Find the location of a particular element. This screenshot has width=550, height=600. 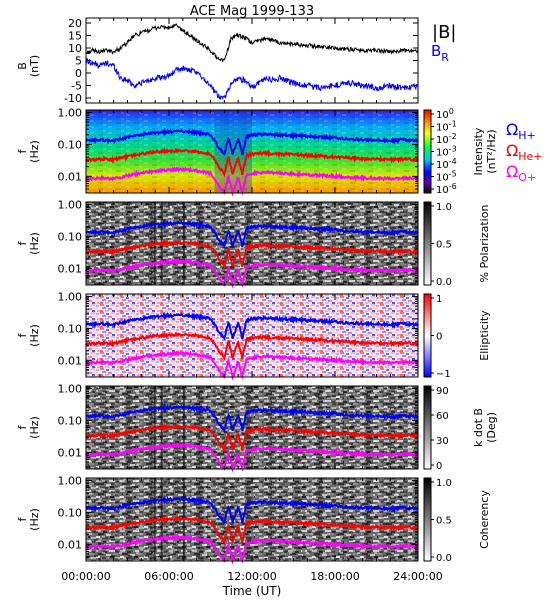

gyro-label-h: ΩH+ is located at coordinates (521, 131).